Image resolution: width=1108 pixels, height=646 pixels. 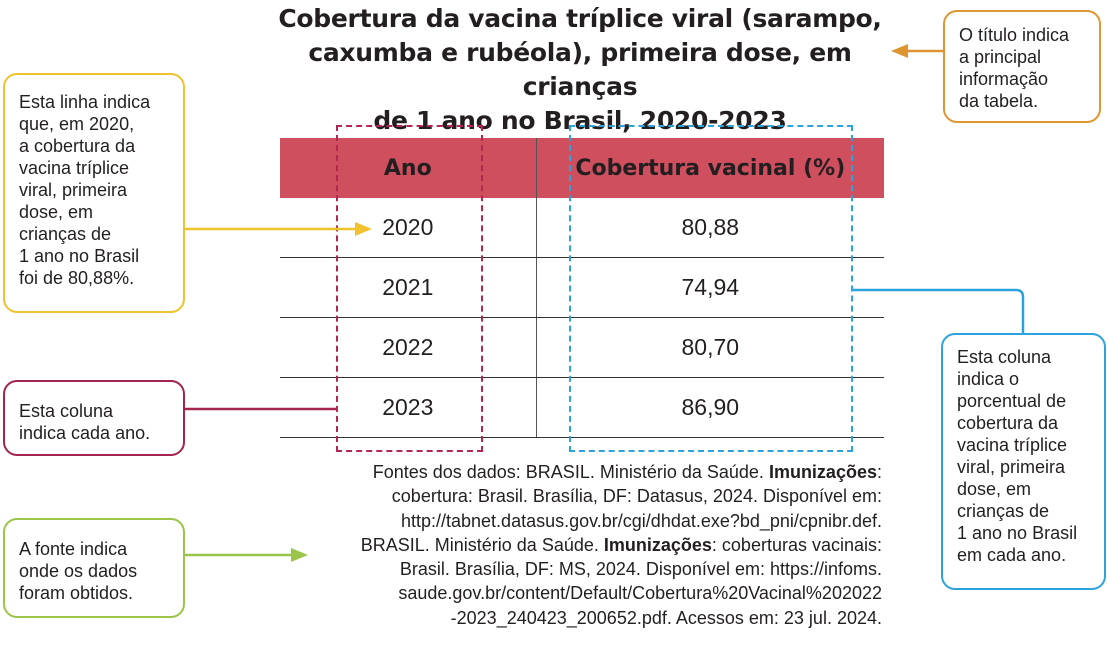 What do you see at coordinates (1014, 35) in the screenshot?
I see `callout-line: O título indica` at bounding box center [1014, 35].